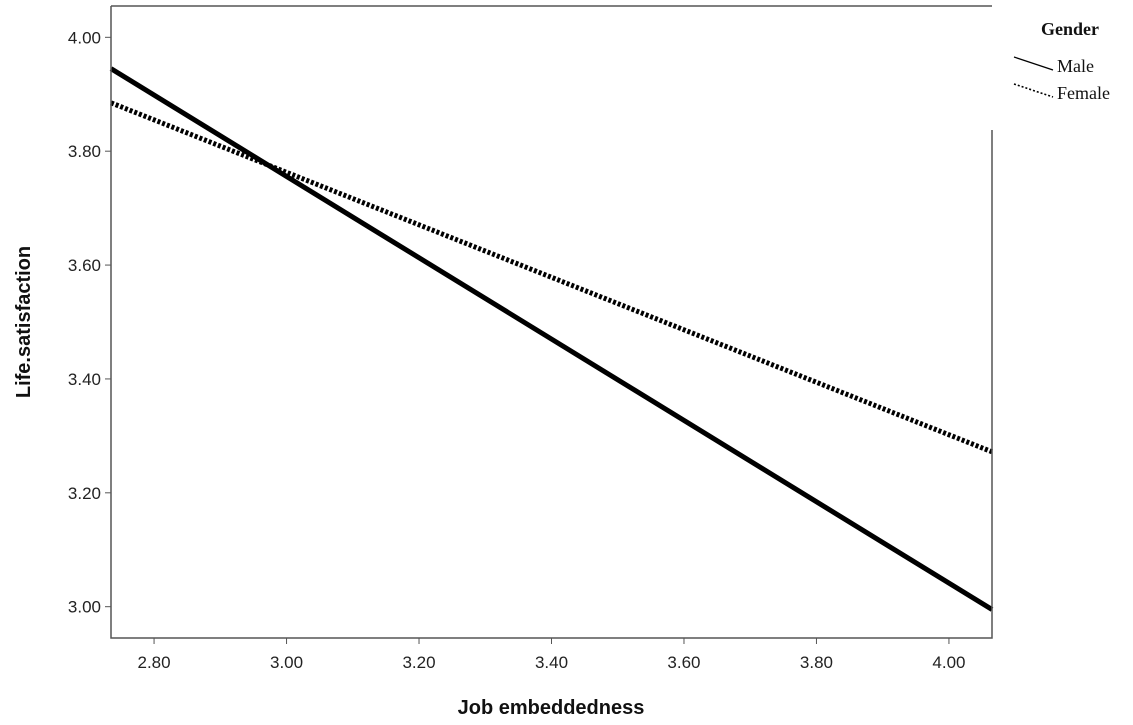 This screenshot has height=725, width=1133. What do you see at coordinates (84, 265) in the screenshot?
I see `y-tick-label: 3.60` at bounding box center [84, 265].